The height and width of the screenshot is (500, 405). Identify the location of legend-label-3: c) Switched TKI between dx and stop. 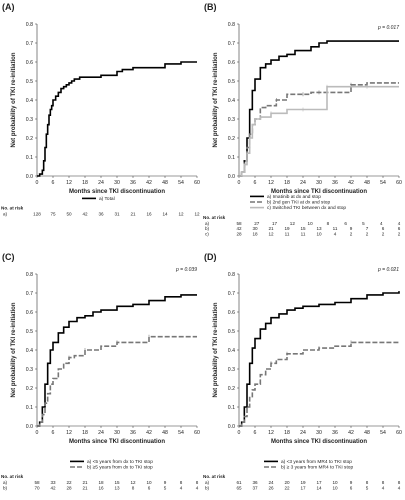
(306, 208).